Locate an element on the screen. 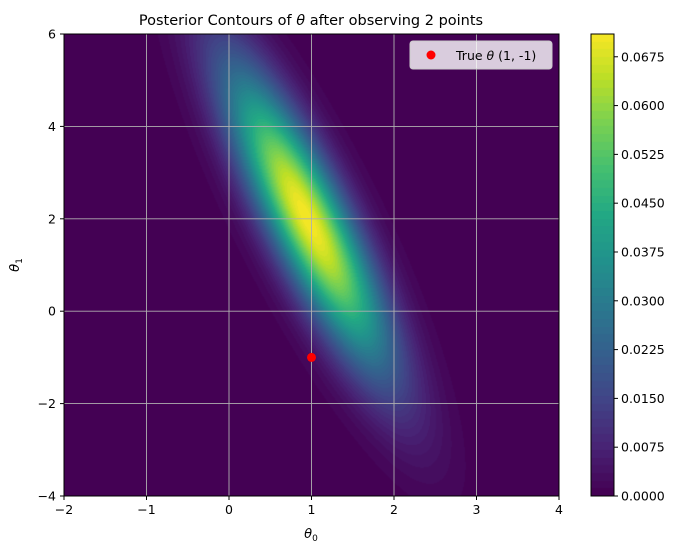 The image size is (681, 553). x-axis-label: θ0 is located at coordinates (311, 535).